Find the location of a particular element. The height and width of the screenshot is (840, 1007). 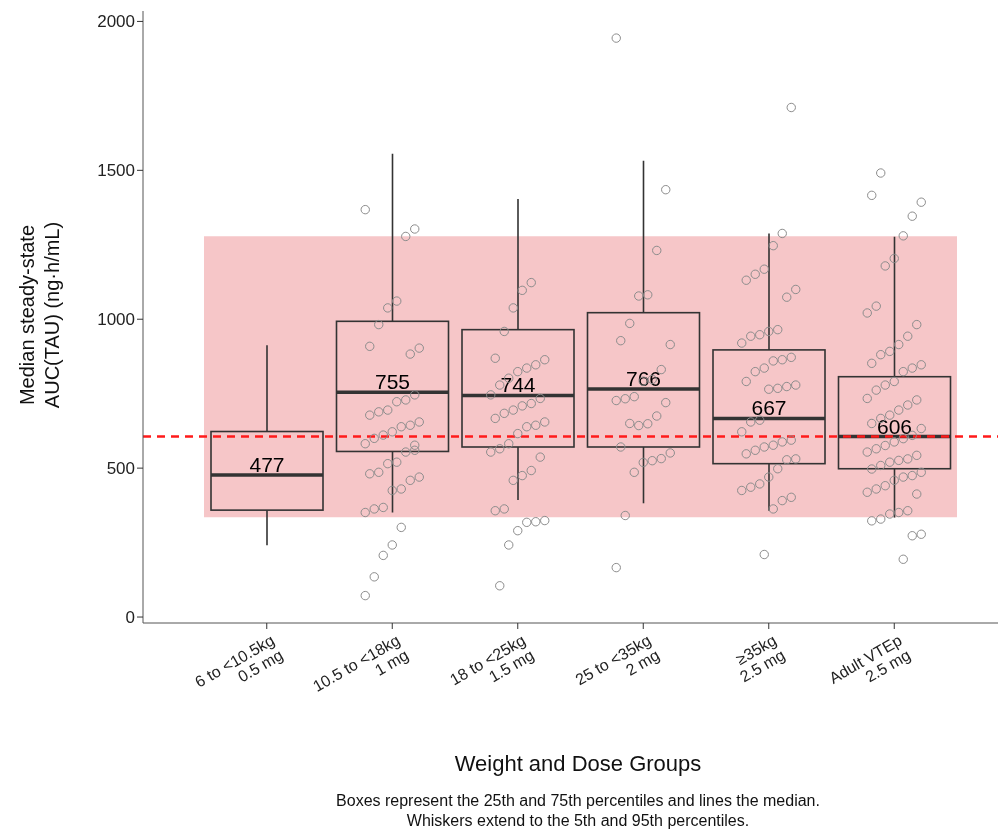

y-tick-label: 1000 is located at coordinates (116, 320).